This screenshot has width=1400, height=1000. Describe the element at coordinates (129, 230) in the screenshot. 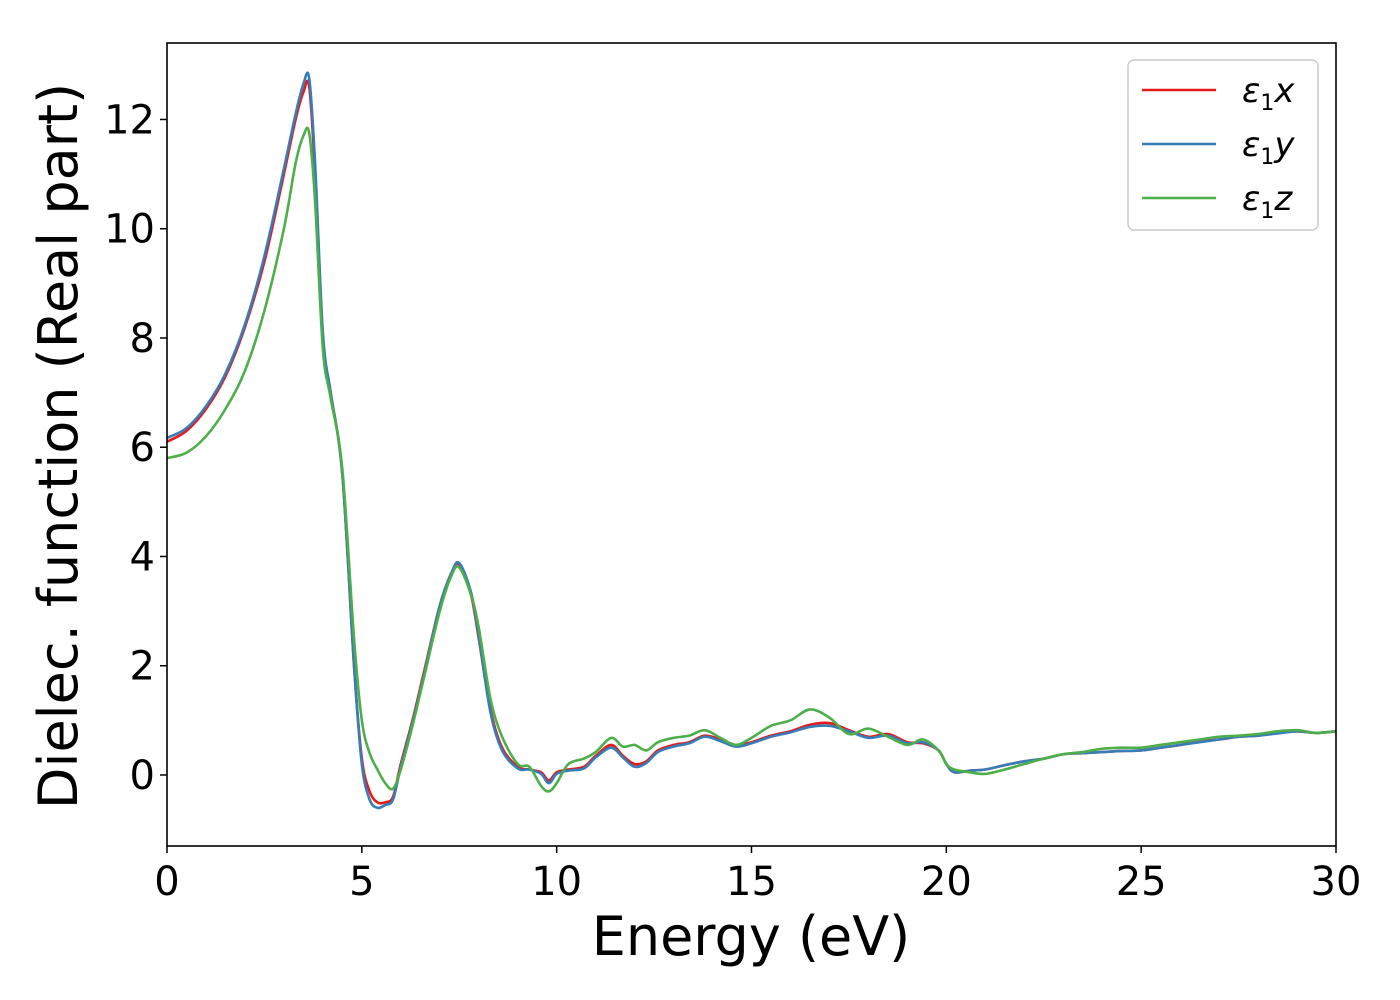

I see `y-tick-label: 10` at that location.